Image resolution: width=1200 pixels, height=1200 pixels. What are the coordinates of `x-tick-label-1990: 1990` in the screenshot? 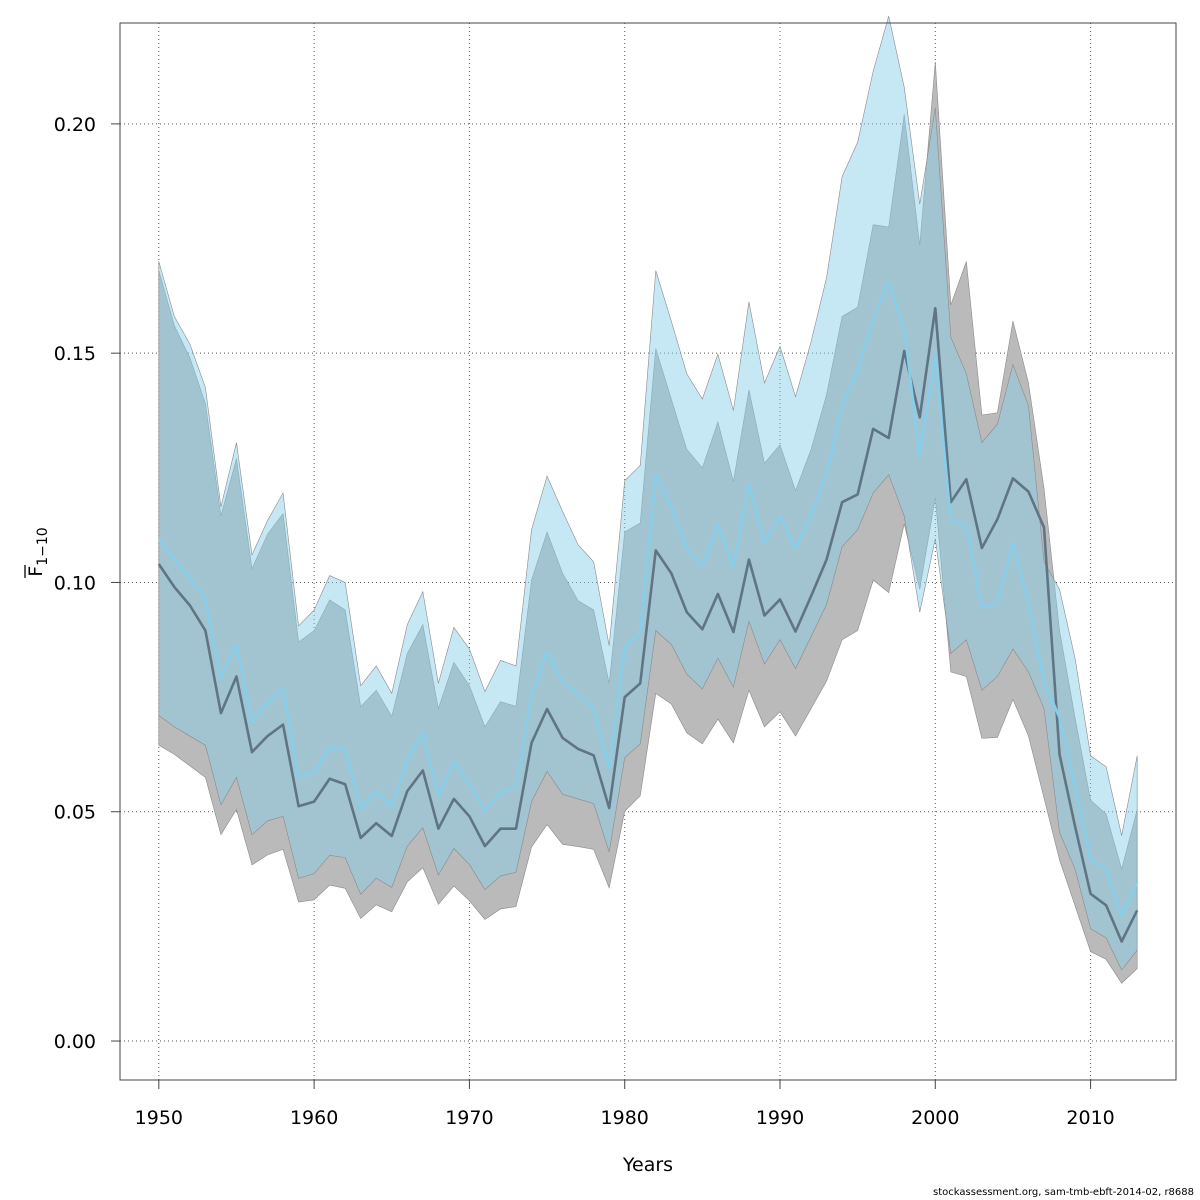 It's located at (780, 1118).